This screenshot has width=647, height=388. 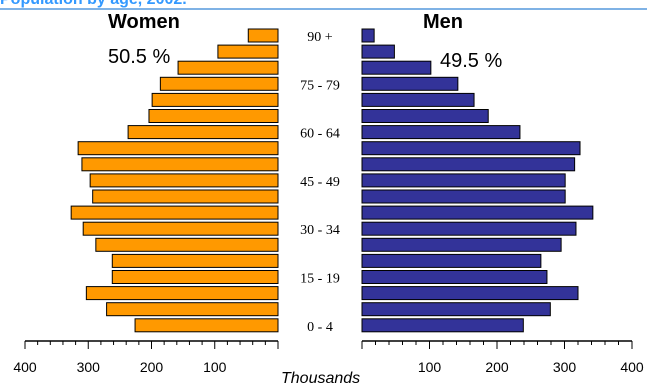 I want to click on x-axis-label: Thousands, so click(x=321, y=378).